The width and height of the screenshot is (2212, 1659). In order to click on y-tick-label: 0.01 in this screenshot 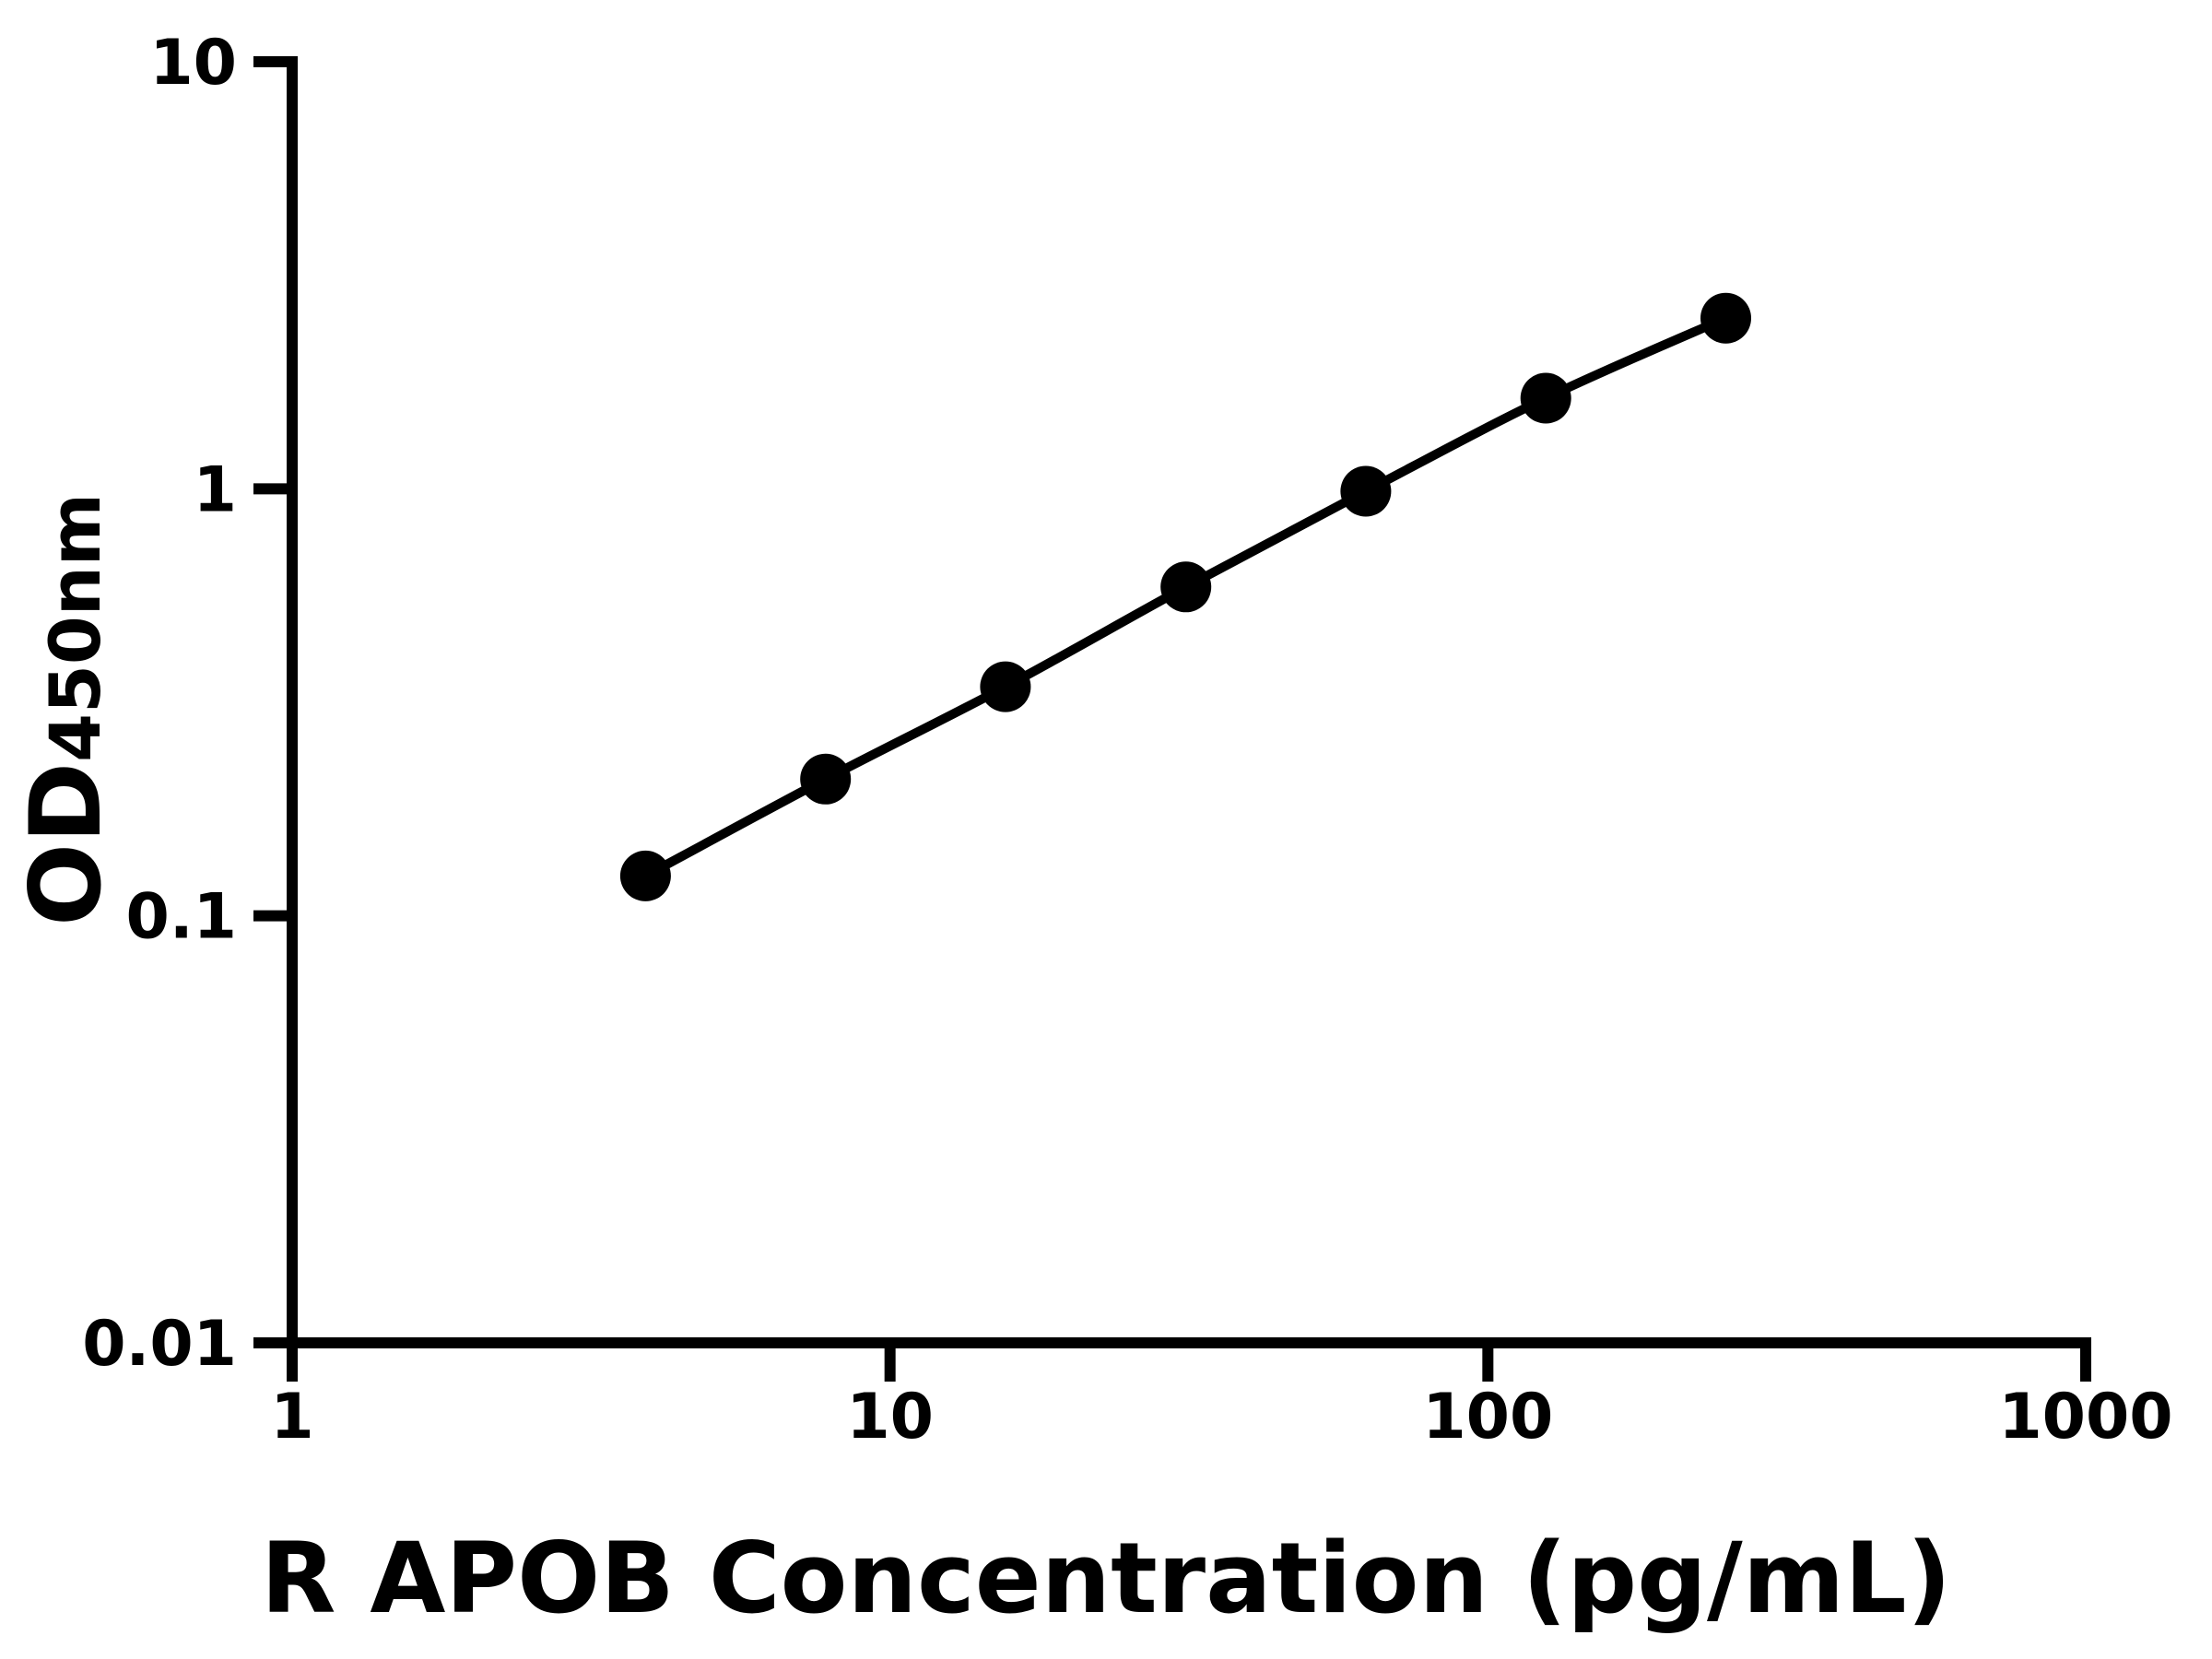, I will do `click(159, 1344)`.